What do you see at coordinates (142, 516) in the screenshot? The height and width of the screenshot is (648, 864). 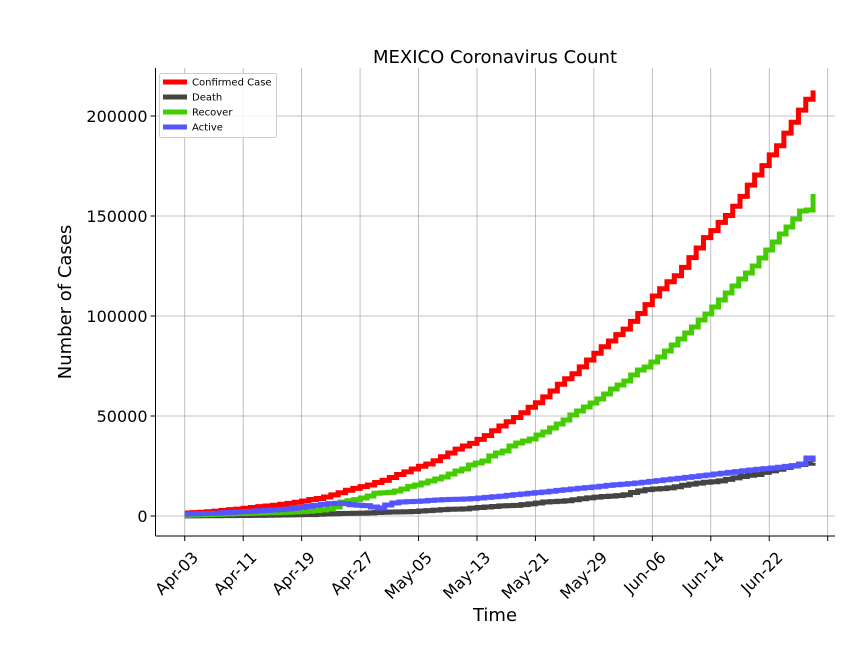 I see `y-tick-label: 0` at bounding box center [142, 516].